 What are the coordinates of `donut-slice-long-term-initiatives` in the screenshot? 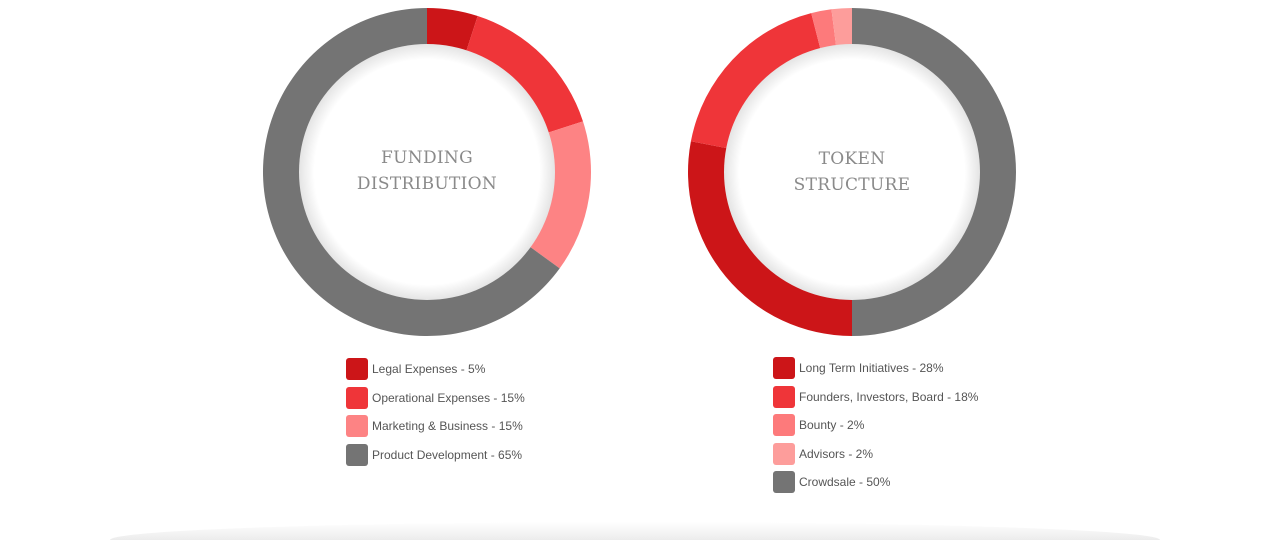 It's located at (770, 238).